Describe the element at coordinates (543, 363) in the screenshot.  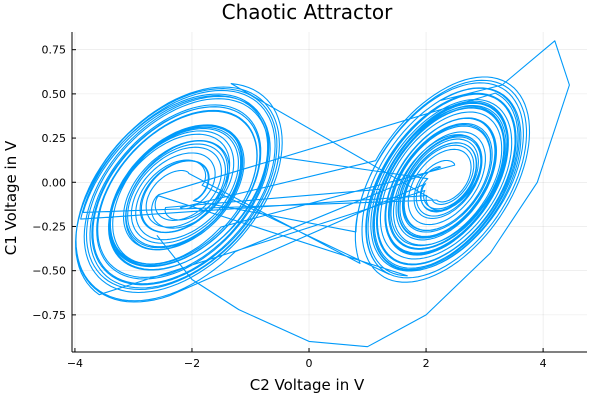
I see `x-tick-label: 4` at that location.